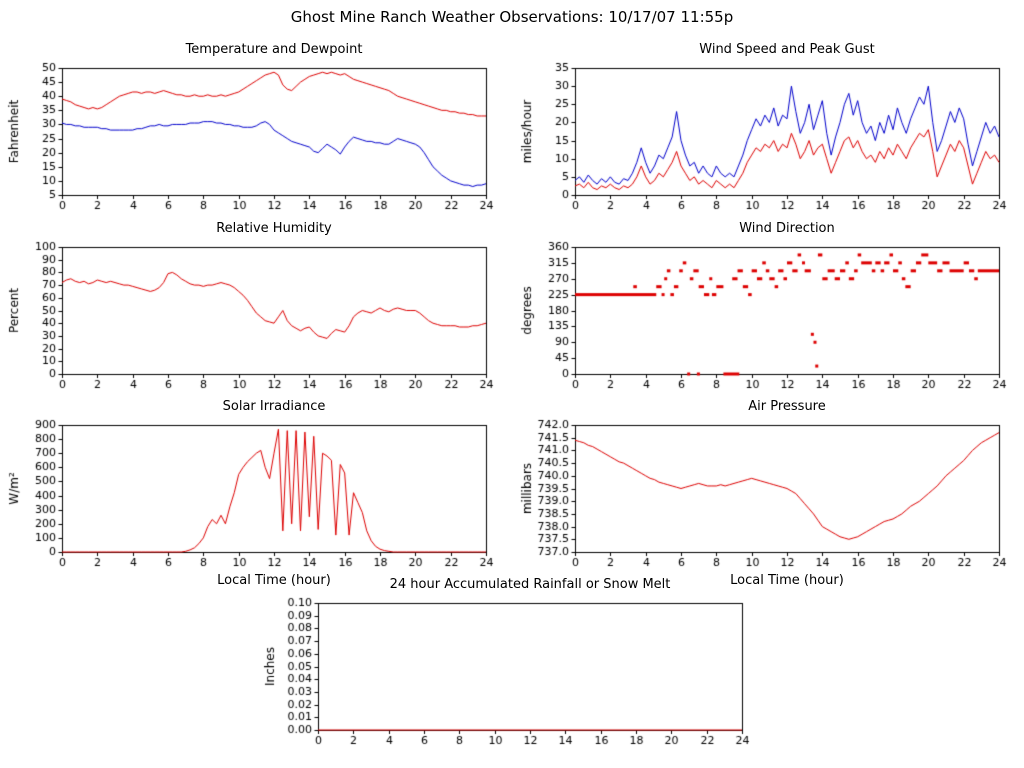 The image size is (1024, 768). What do you see at coordinates (274, 228) in the screenshot?
I see `chart-title: Relative Humidity` at bounding box center [274, 228].